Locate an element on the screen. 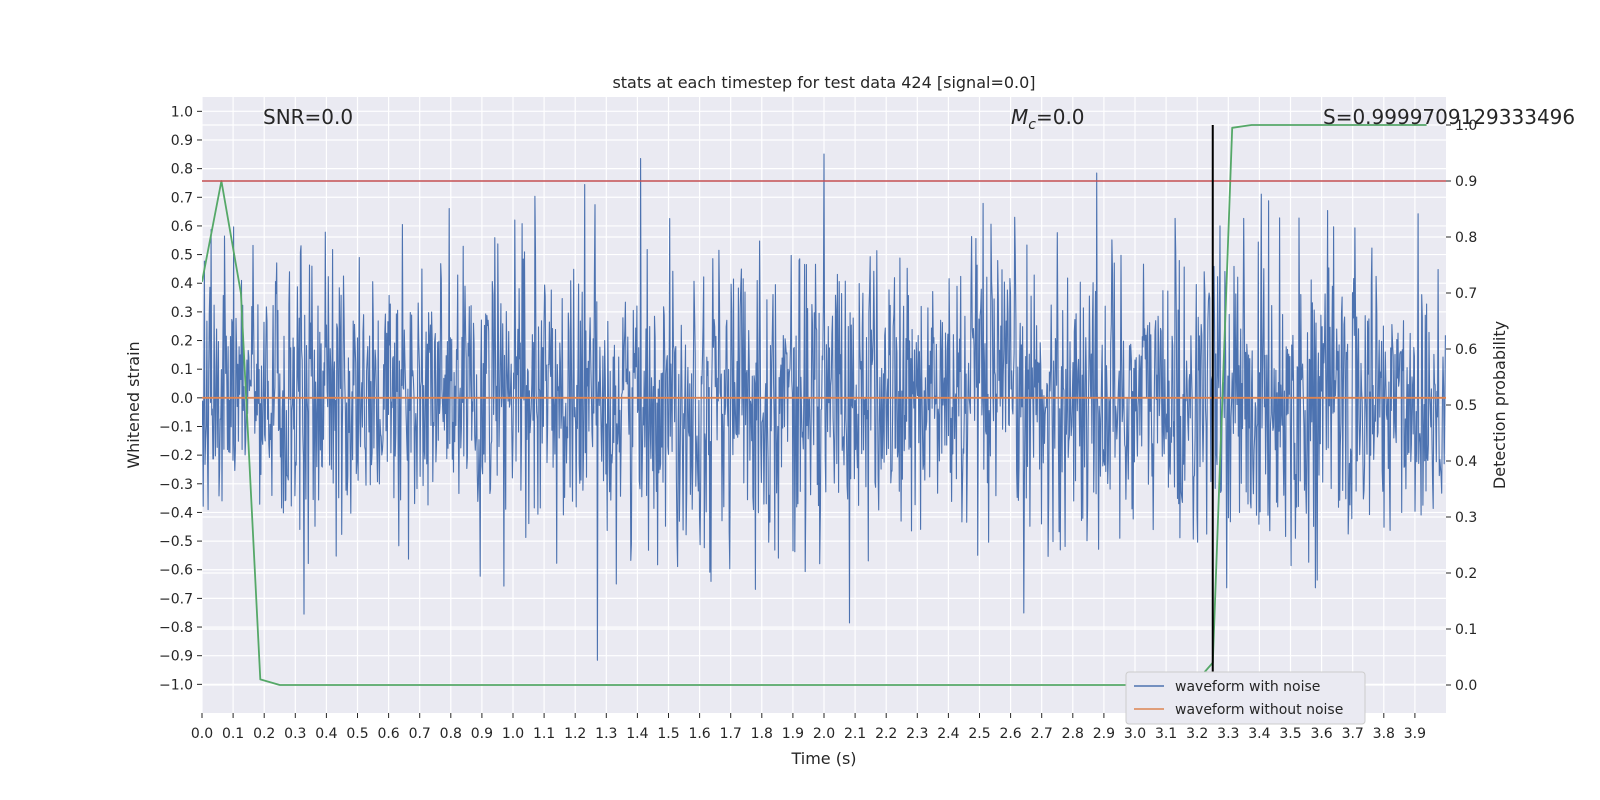 This screenshot has height=800, width=1600. y-tick-label: −1.0 is located at coordinates (176, 685).